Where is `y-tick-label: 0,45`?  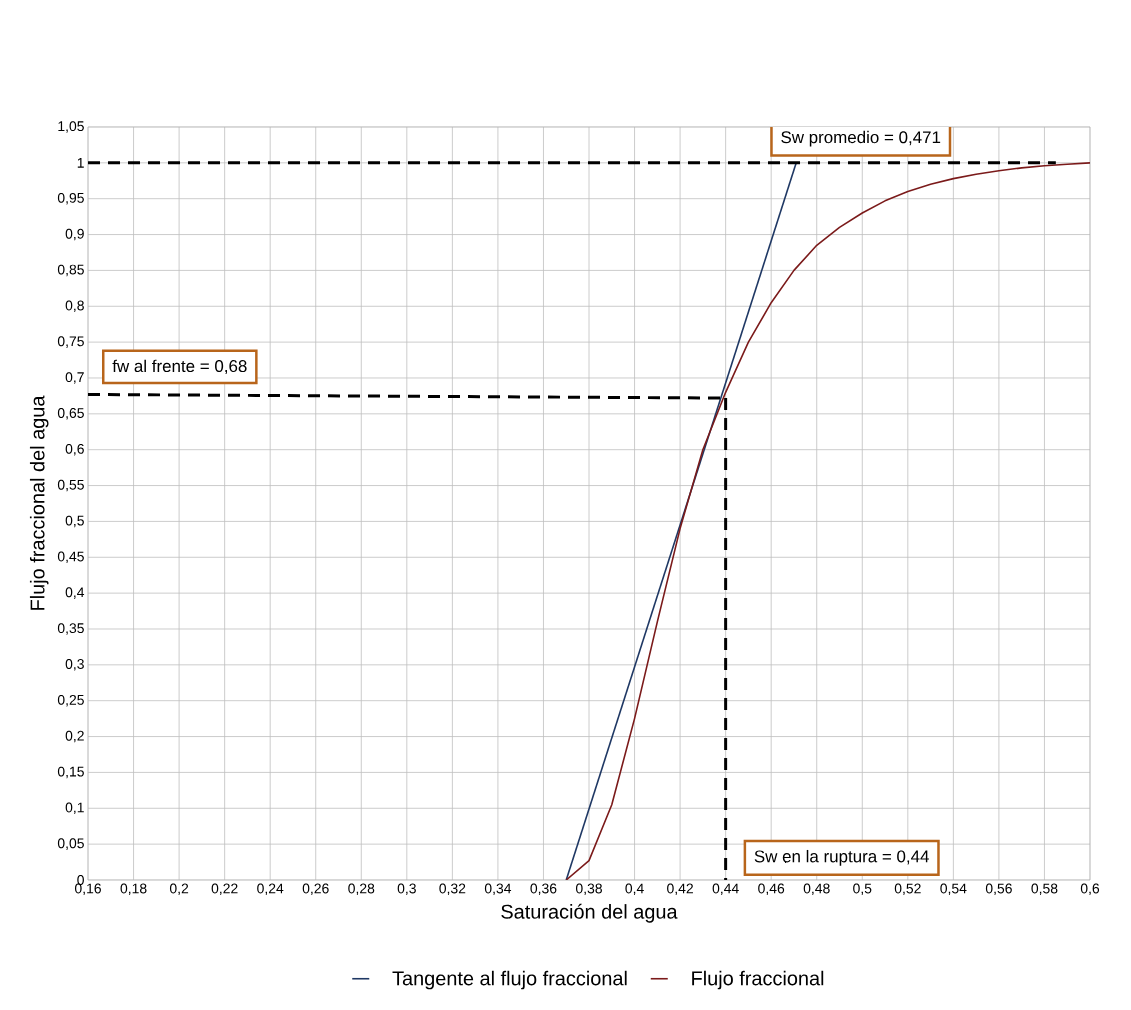
y-tick-label: 0,45 is located at coordinates (70, 557).